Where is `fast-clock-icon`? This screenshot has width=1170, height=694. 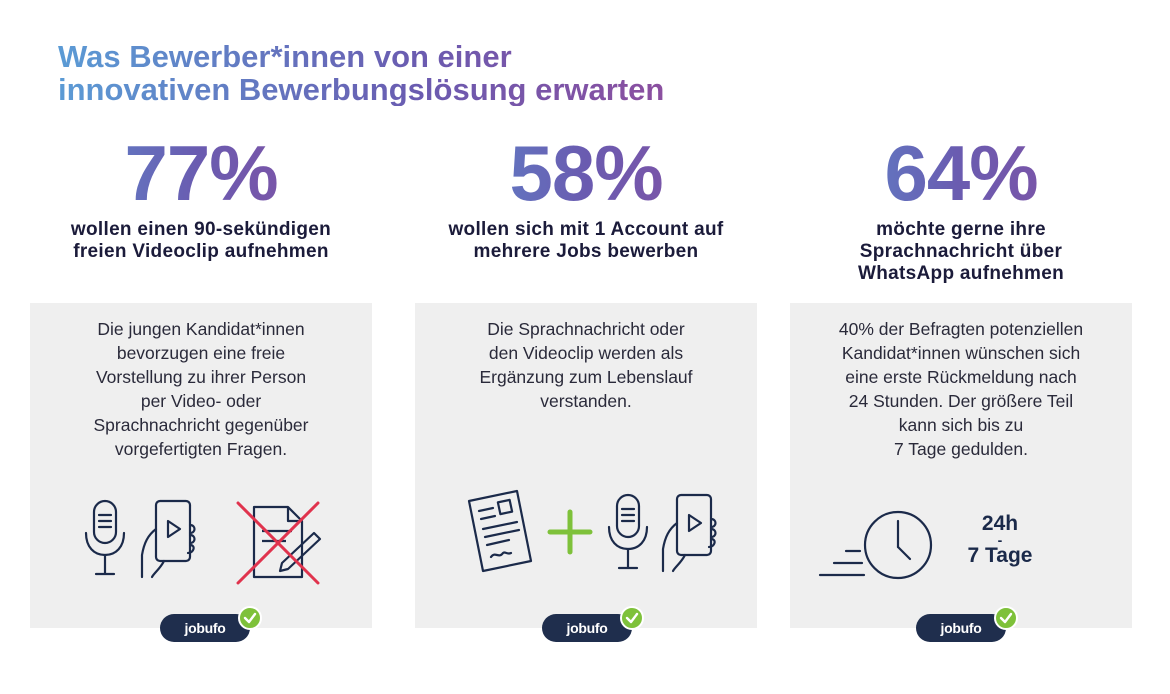 fast-clock-icon is located at coordinates (875, 545).